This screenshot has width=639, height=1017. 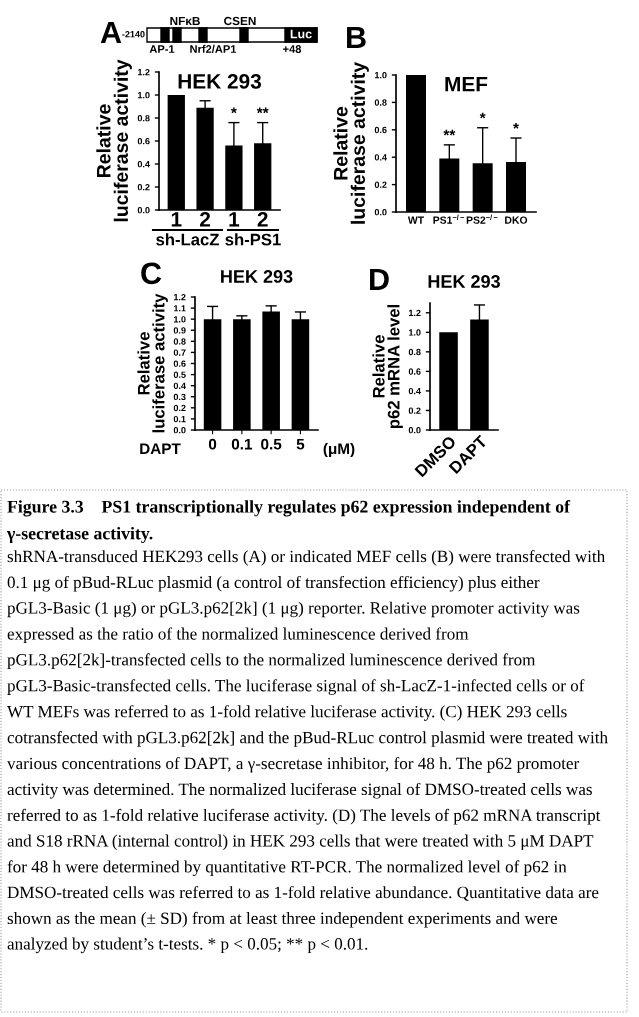 What do you see at coordinates (213, 49) in the screenshot?
I see `text: Nrf2/AP1` at bounding box center [213, 49].